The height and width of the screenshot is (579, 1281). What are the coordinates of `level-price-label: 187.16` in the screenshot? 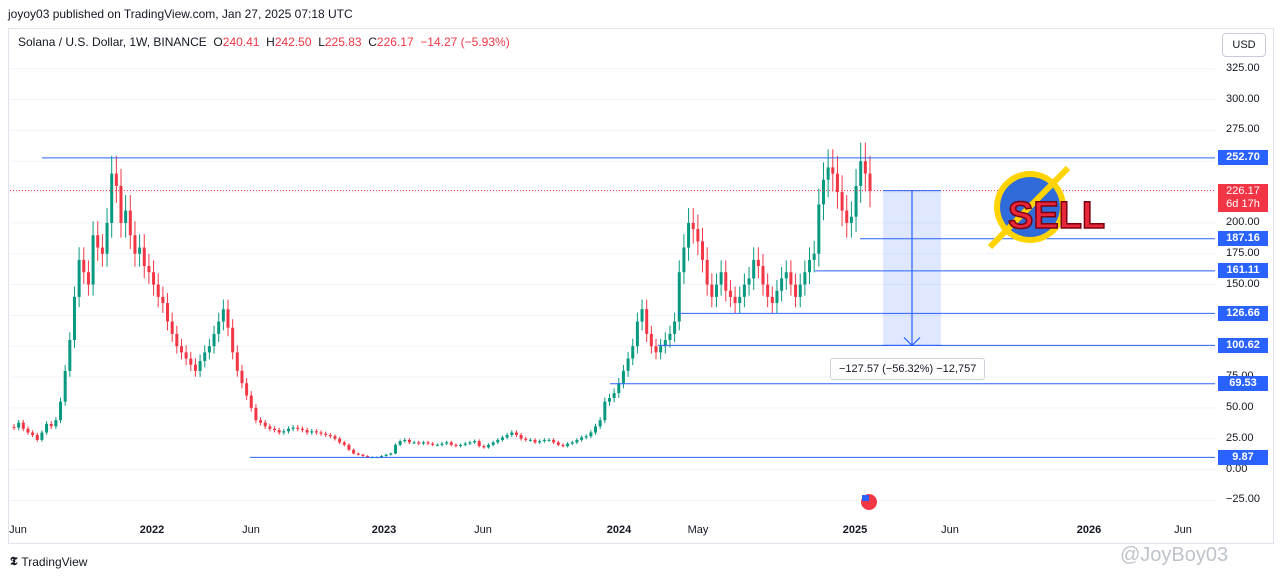 It's located at (1243, 239).